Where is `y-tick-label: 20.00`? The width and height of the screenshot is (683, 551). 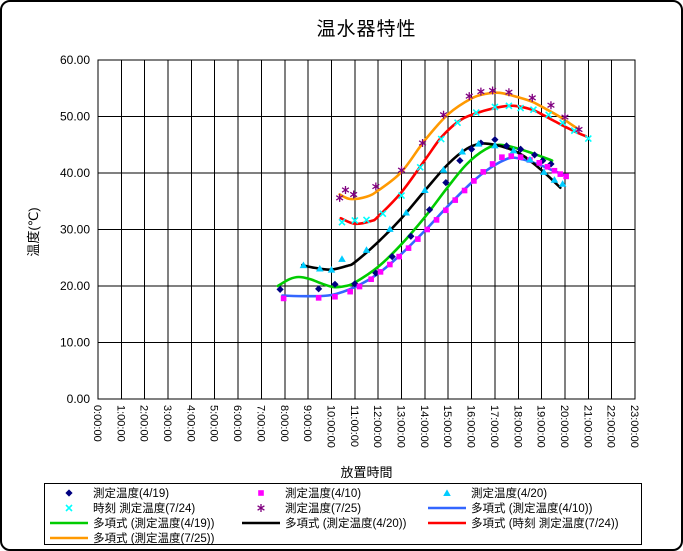 y-tick-label: 20.00 is located at coordinates (75, 286).